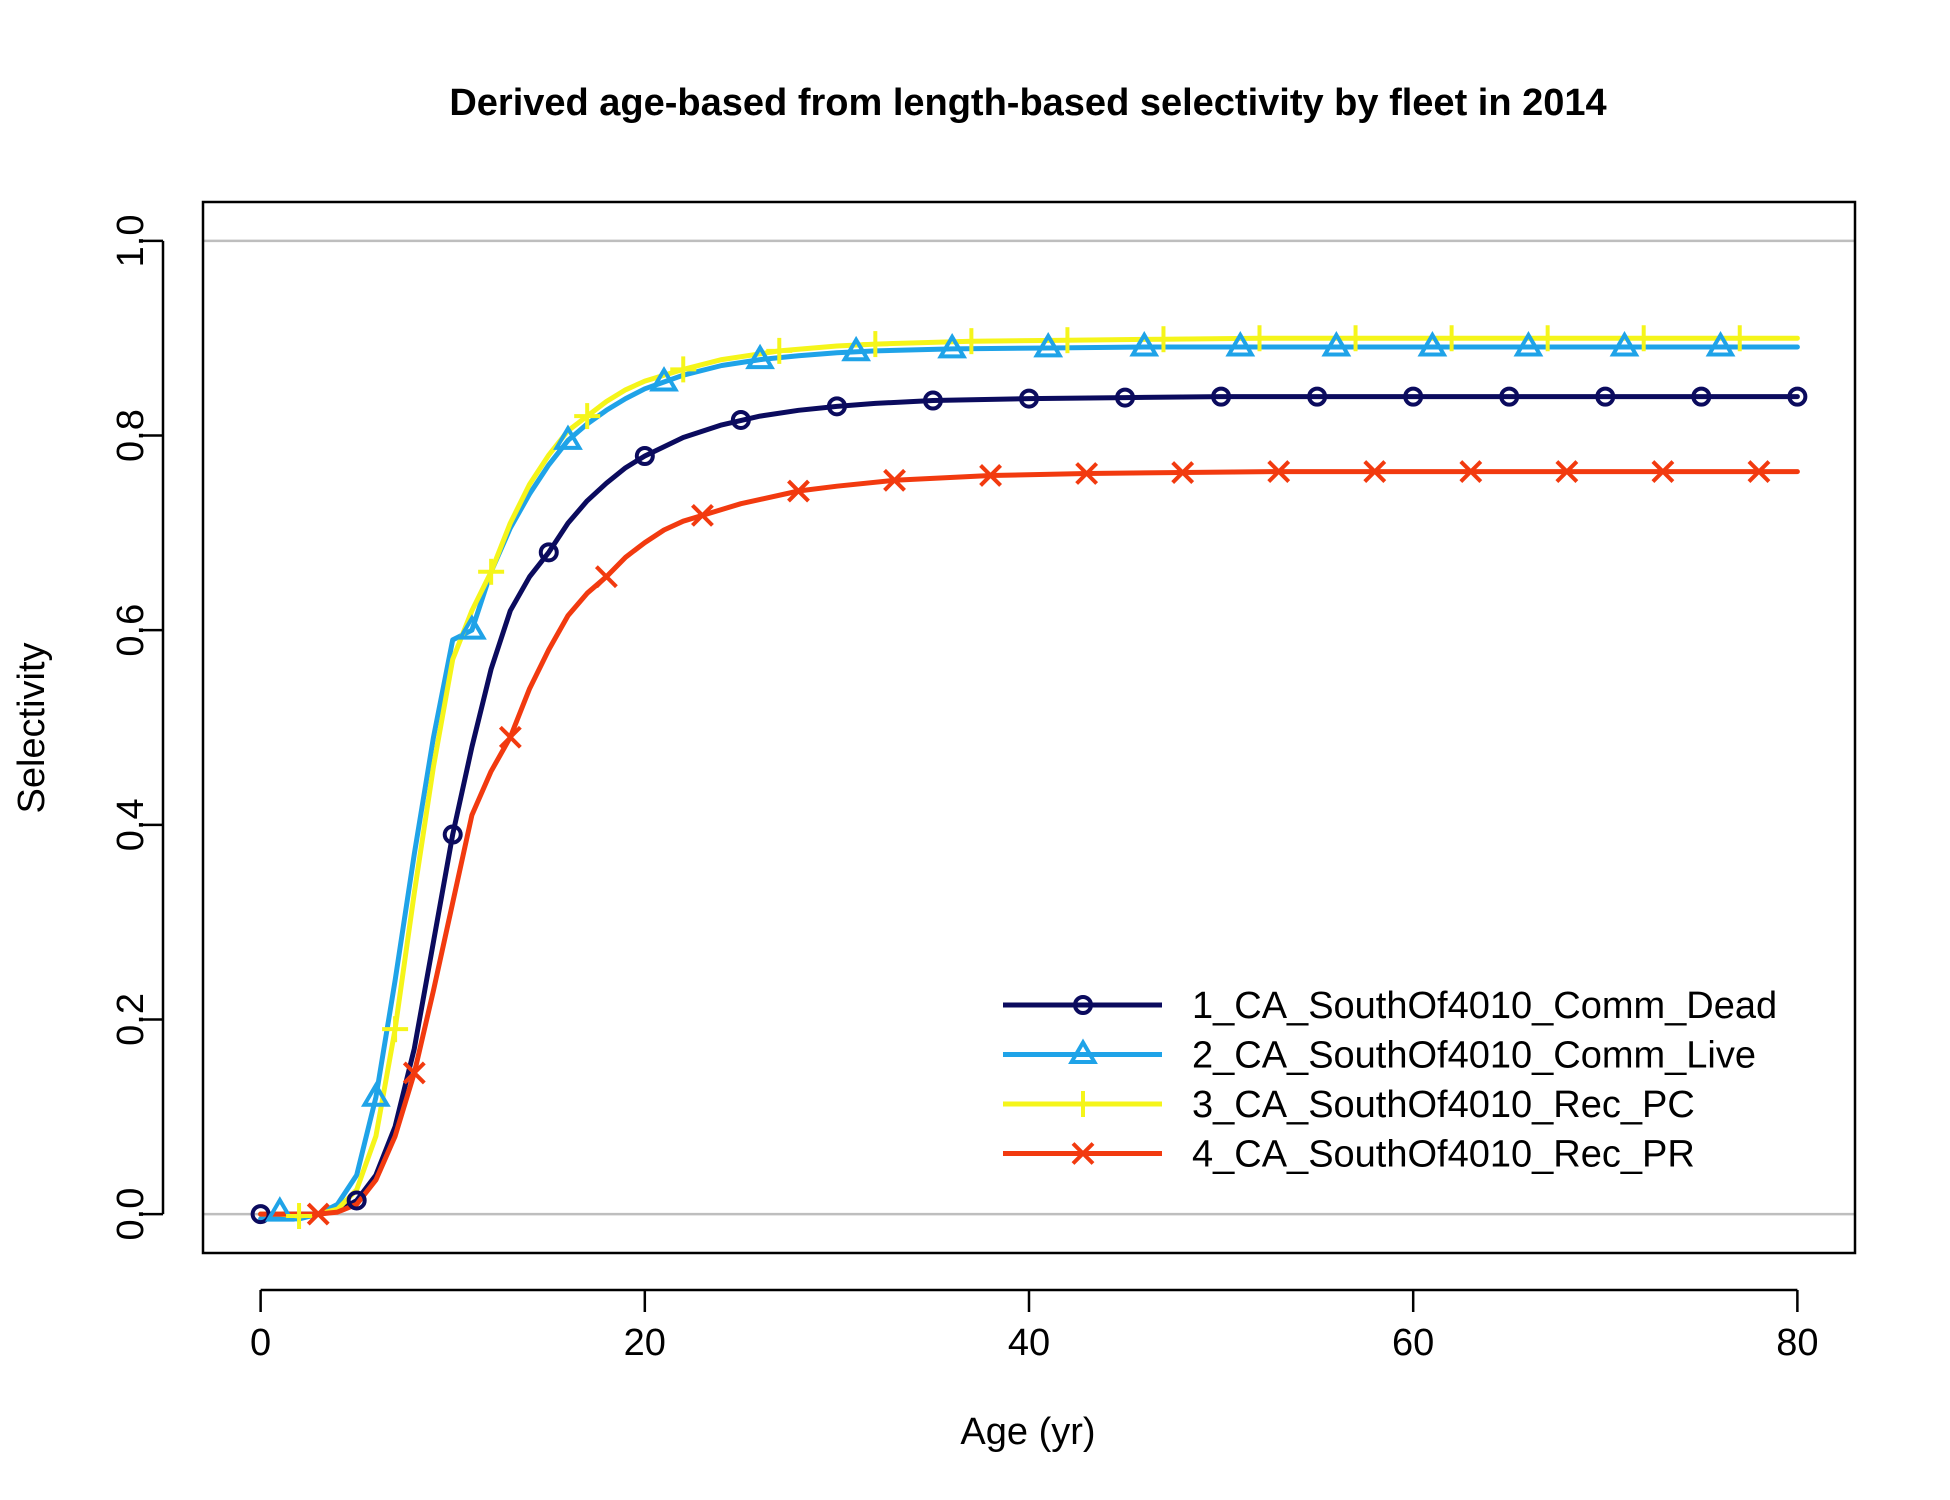 The height and width of the screenshot is (1500, 1950). Describe the element at coordinates (131, 1019) in the screenshot. I see `y-tick-label: 0.2` at that location.